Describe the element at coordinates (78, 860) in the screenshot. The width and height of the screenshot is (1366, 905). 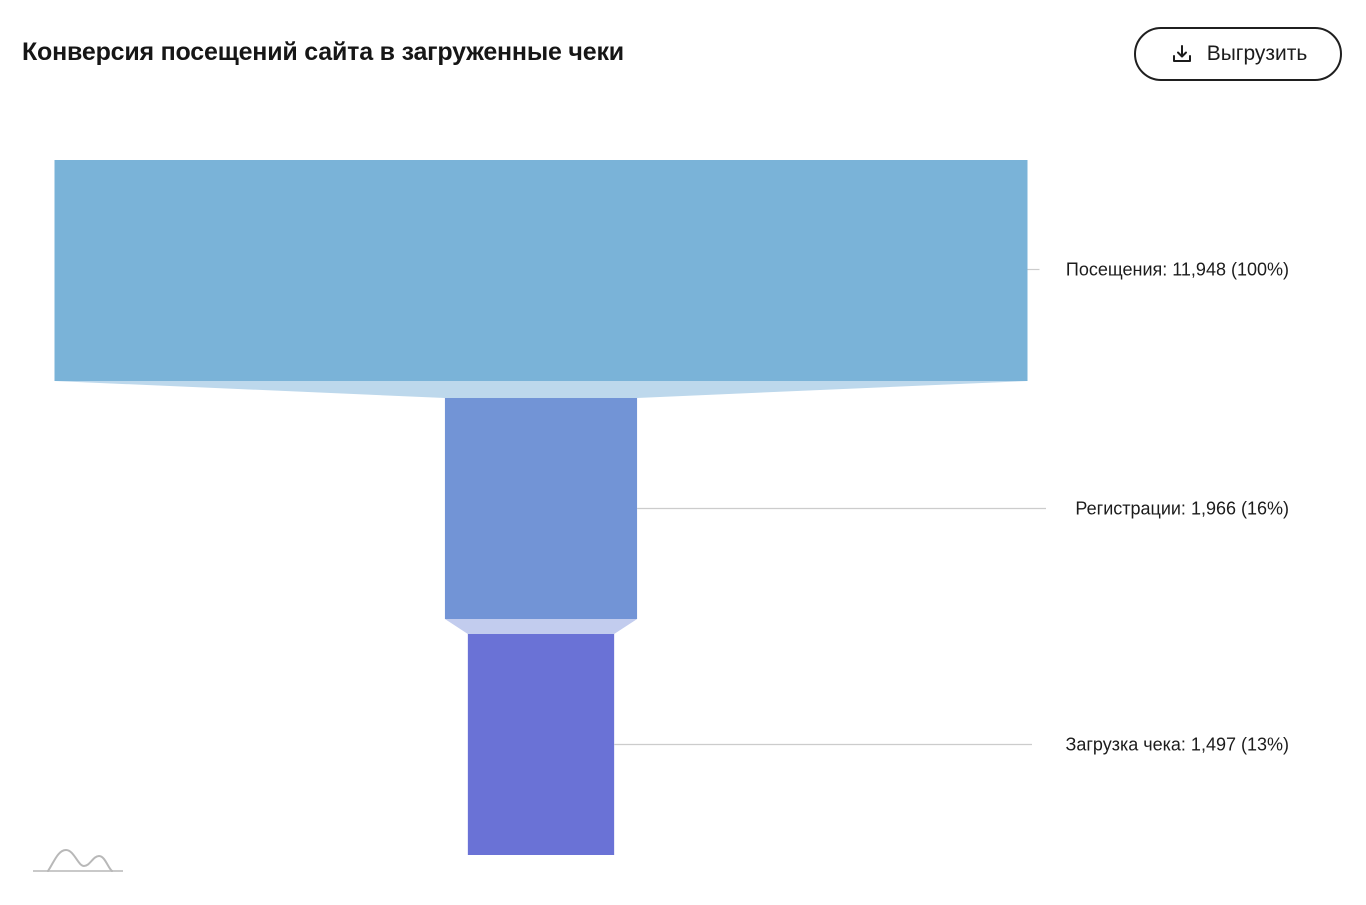
I see `chart-logo-icon` at that location.